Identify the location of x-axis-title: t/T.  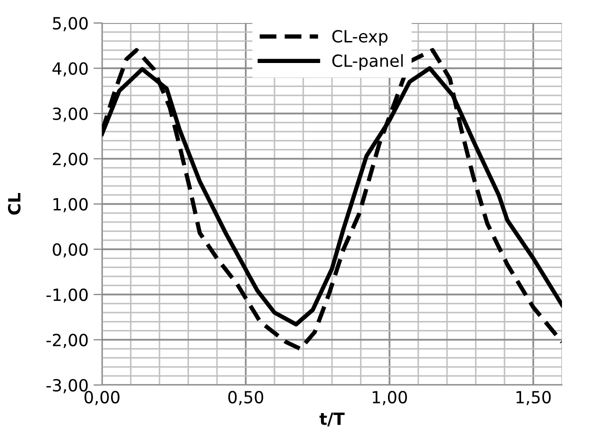
(332, 419).